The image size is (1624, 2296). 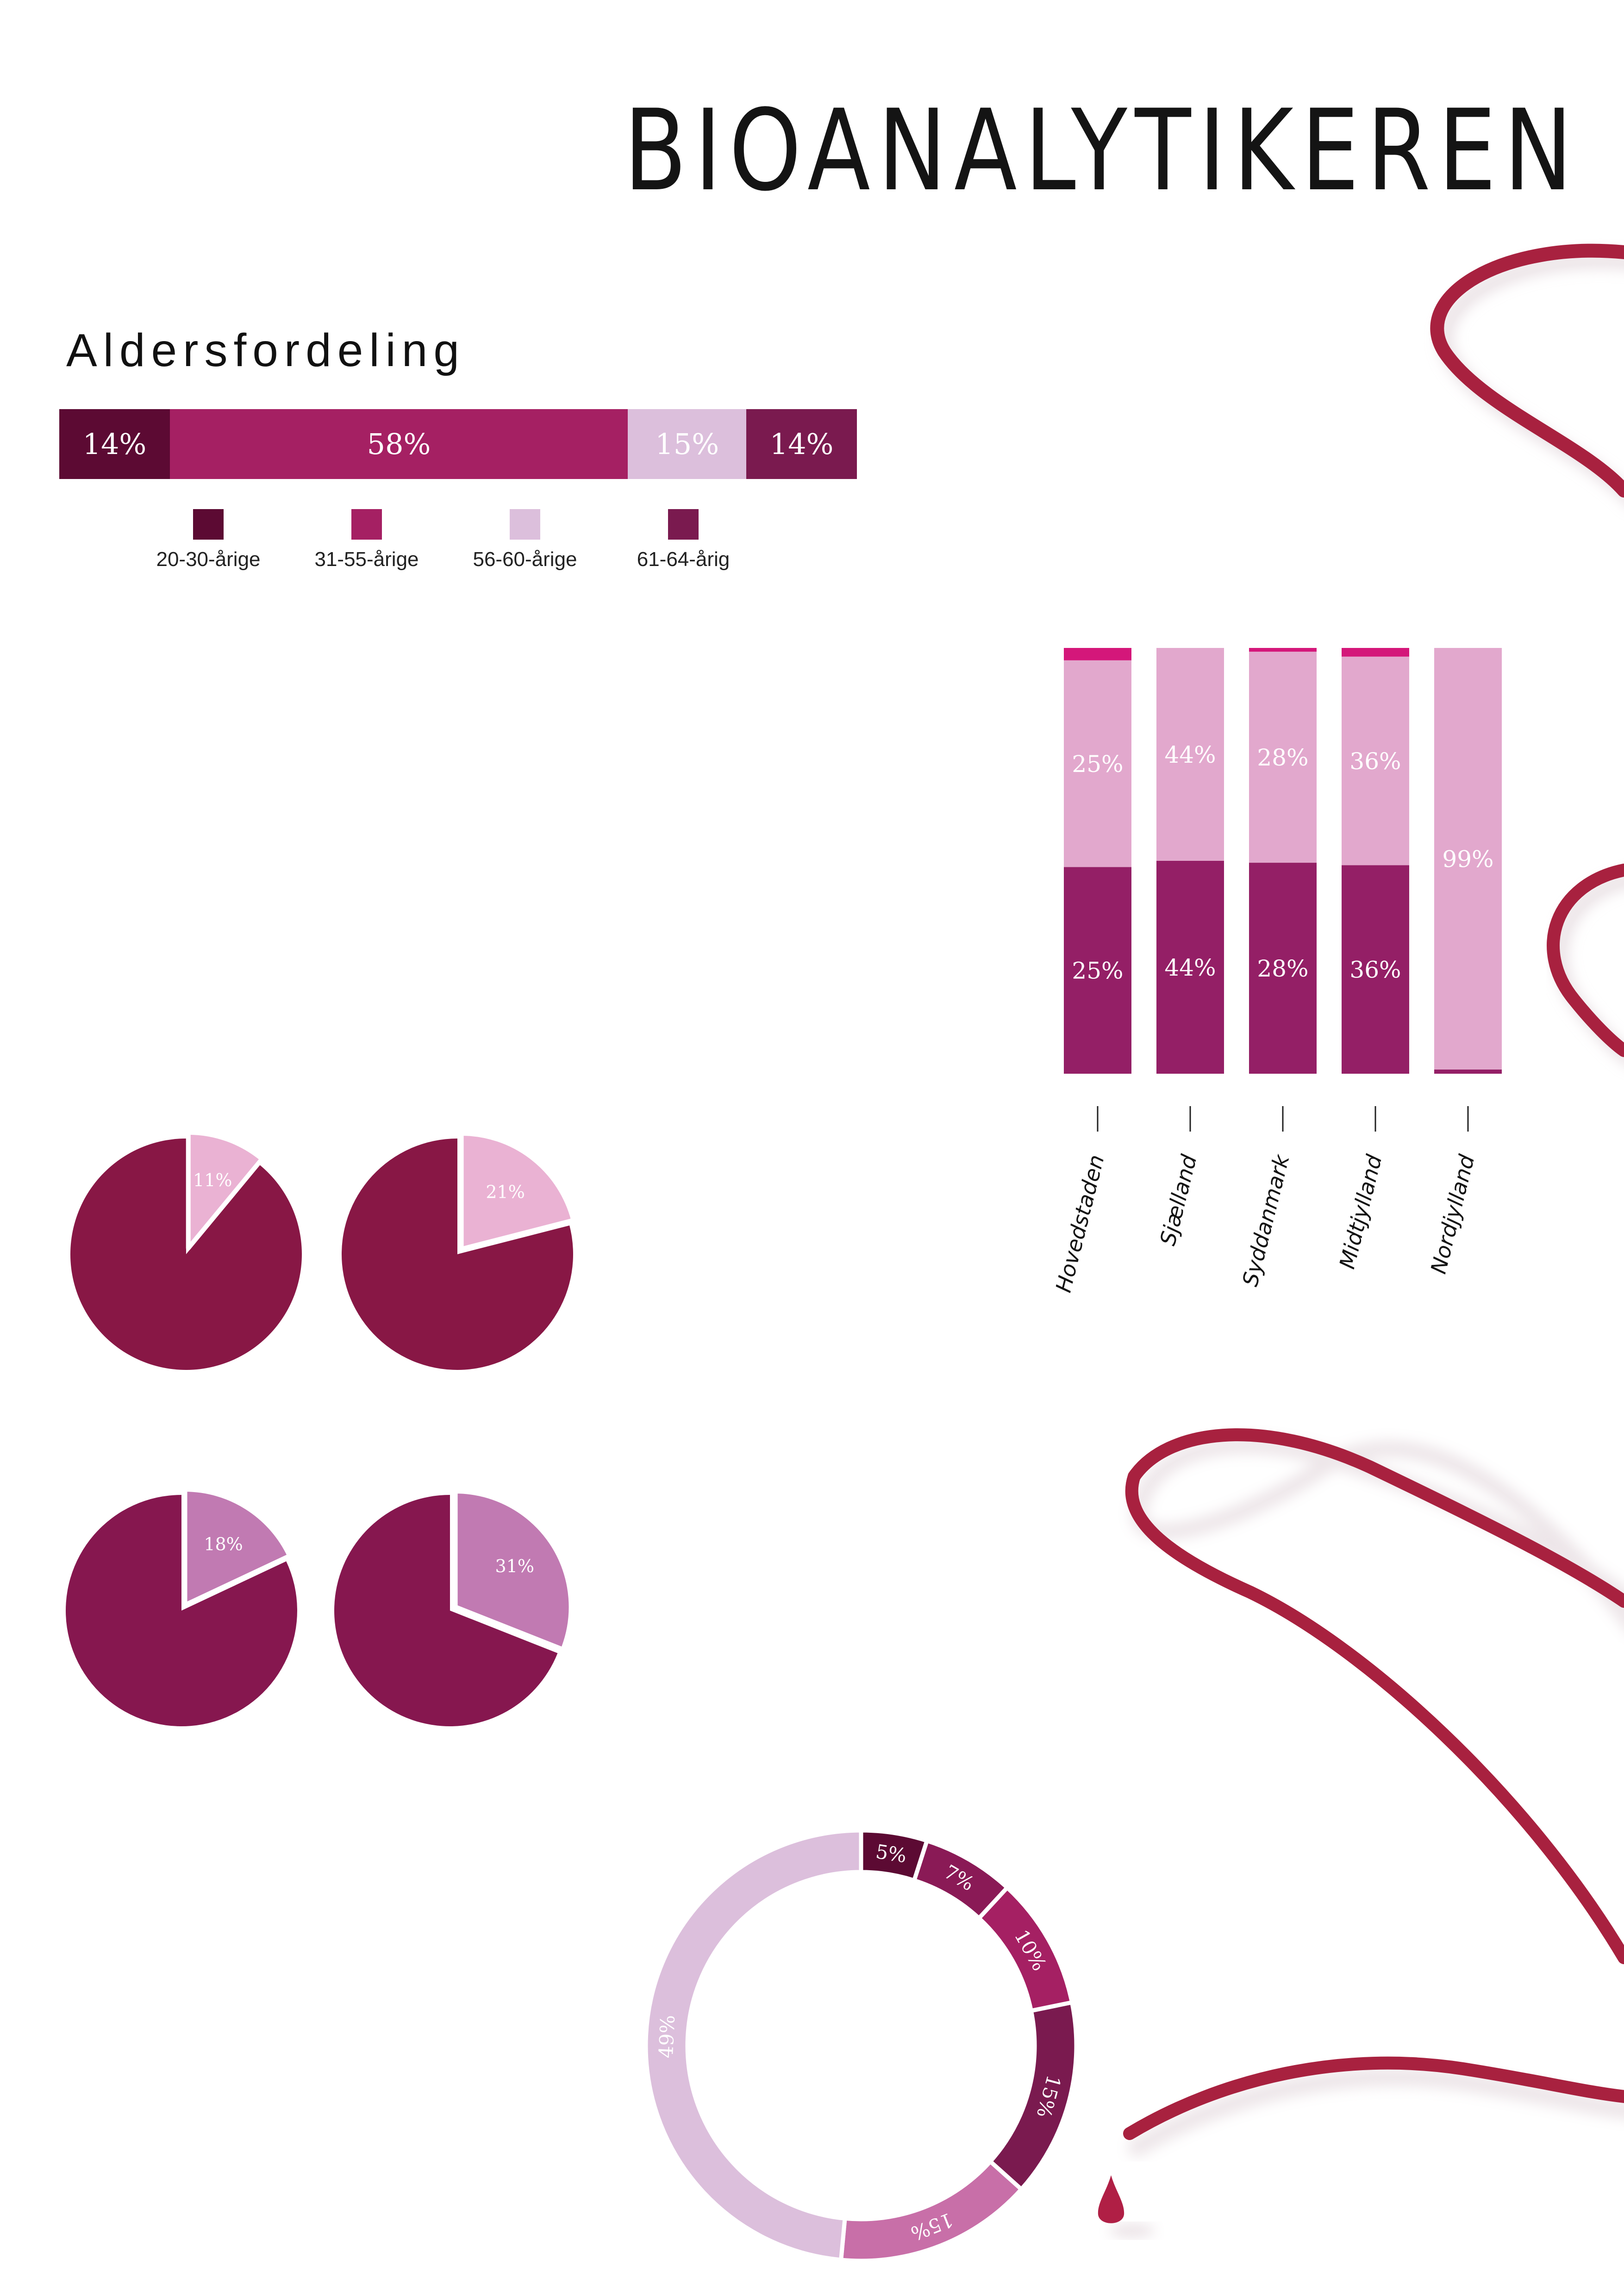 What do you see at coordinates (208, 559) in the screenshot?
I see `legend-label: 20-30-årige` at bounding box center [208, 559].